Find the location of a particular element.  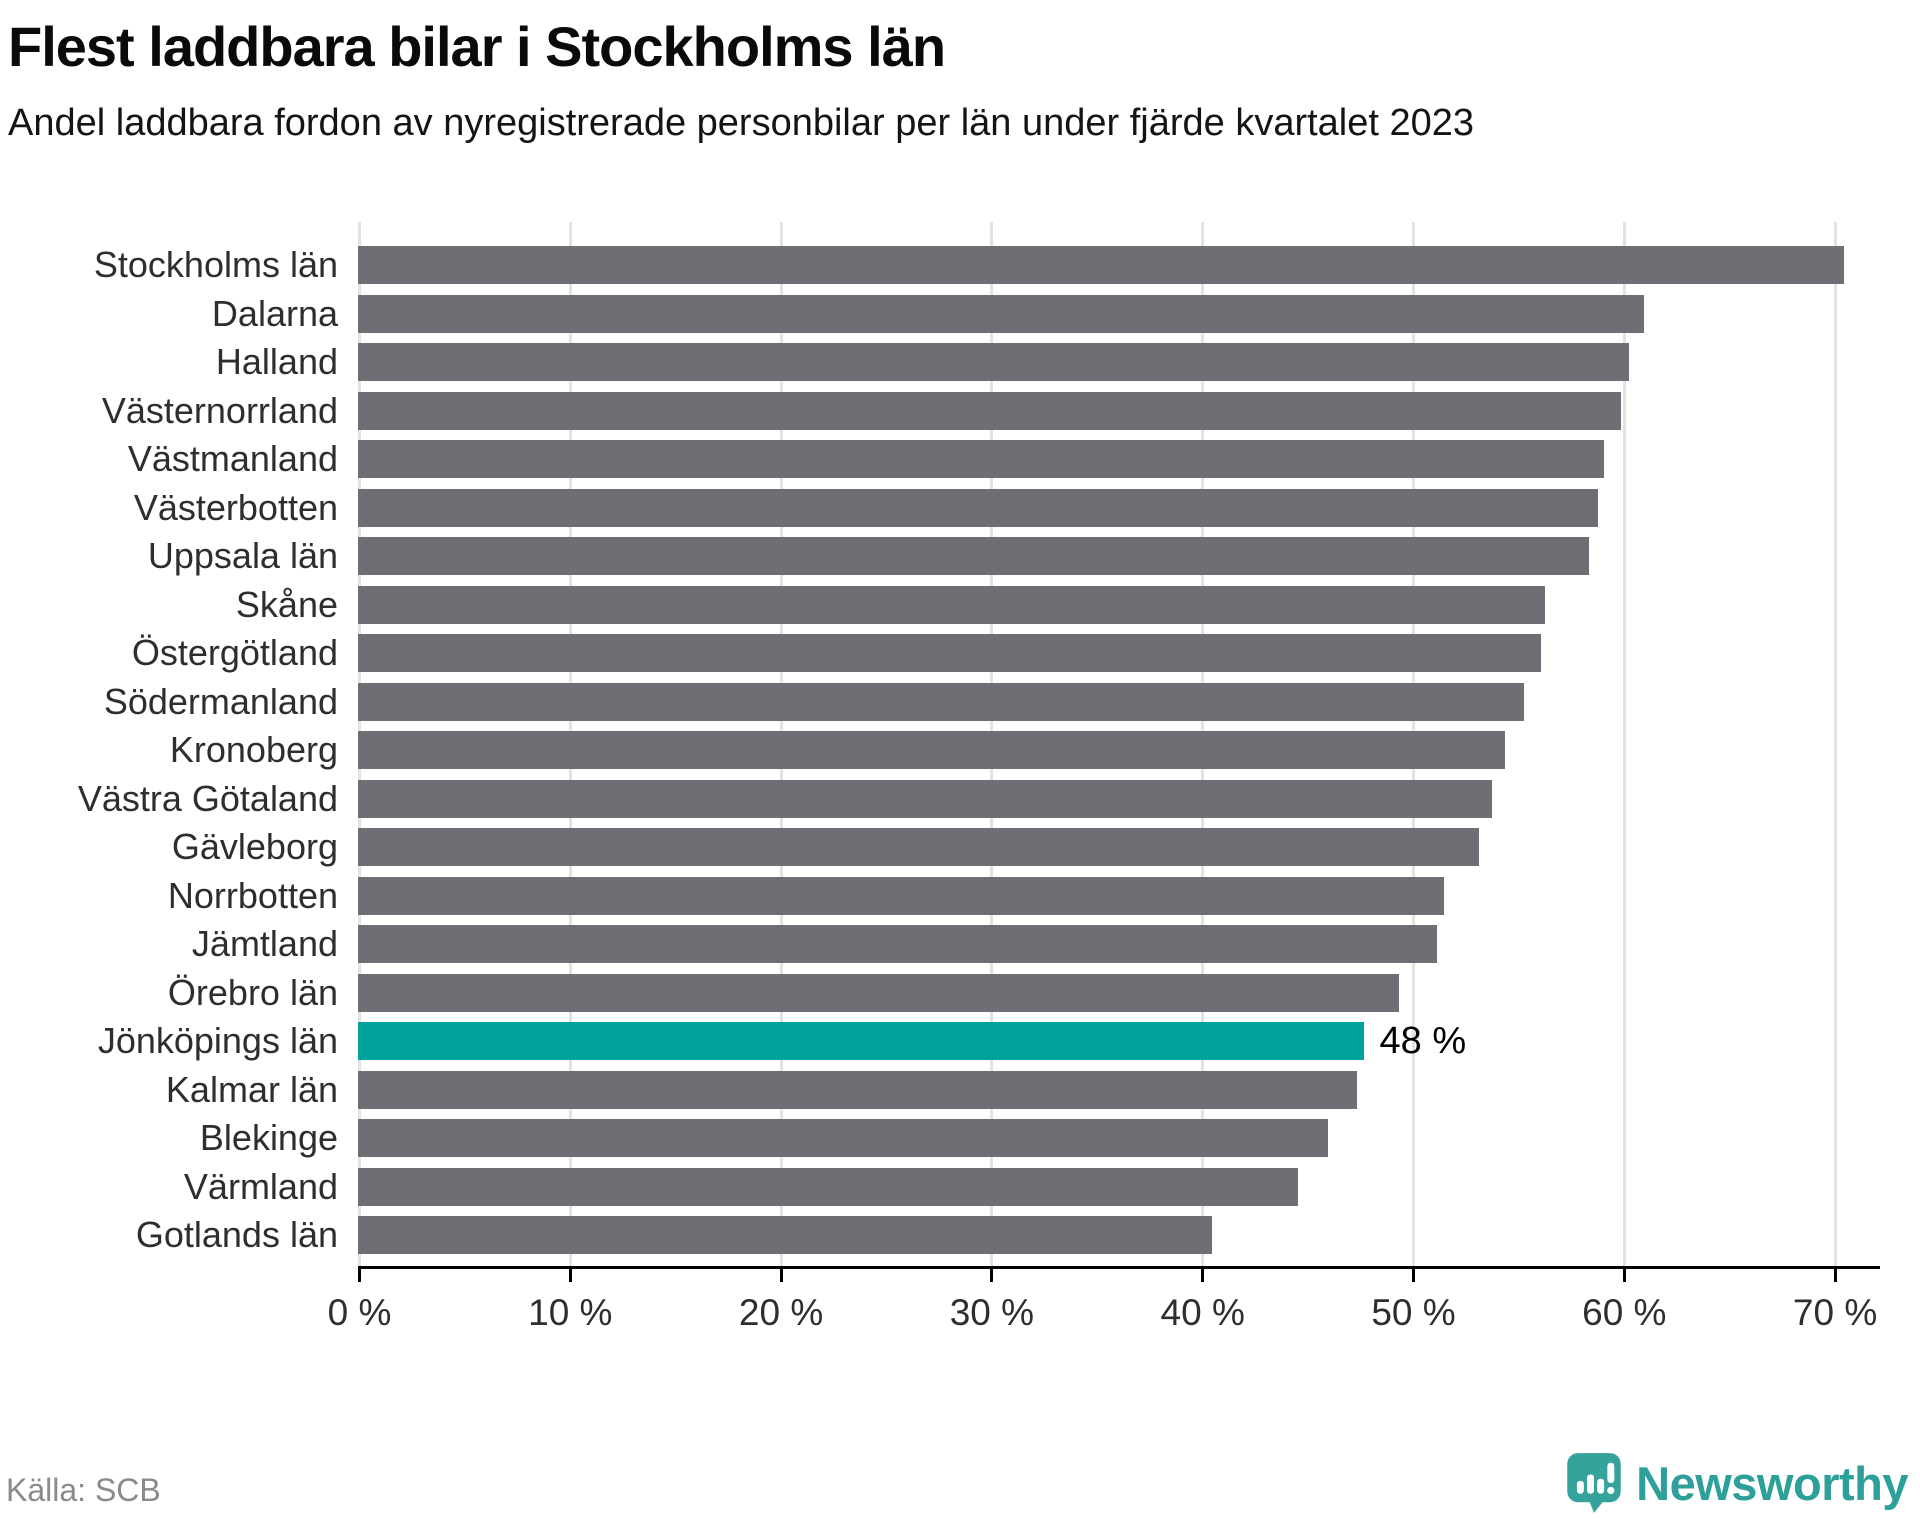

category-label: Värmland is located at coordinates (260, 1186).